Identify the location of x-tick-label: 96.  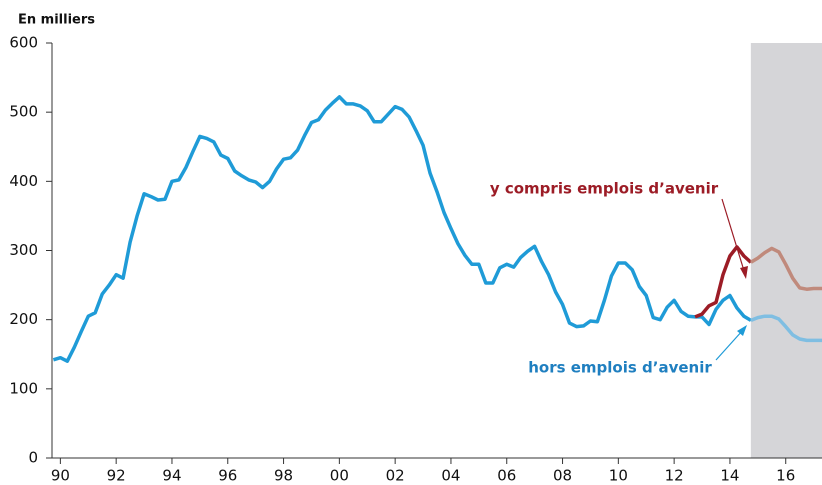
(227, 476).